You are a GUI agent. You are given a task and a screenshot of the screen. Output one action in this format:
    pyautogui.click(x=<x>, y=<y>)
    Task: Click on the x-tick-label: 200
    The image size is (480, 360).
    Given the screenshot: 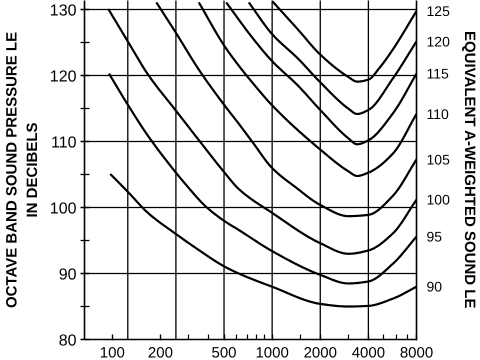 What is the action you would take?
    pyautogui.click(x=160, y=352)
    